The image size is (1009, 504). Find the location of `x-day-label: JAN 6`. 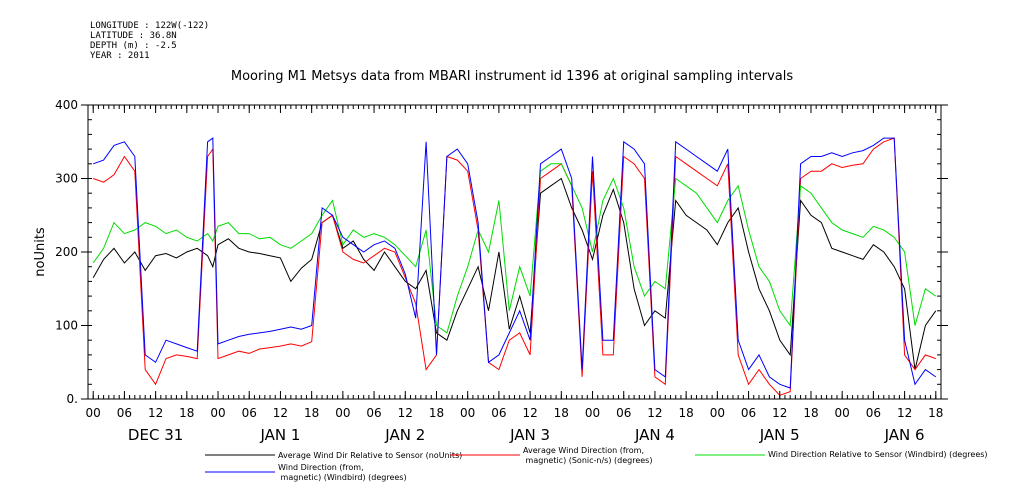

x-day-label: JAN 6 is located at coordinates (904, 435).